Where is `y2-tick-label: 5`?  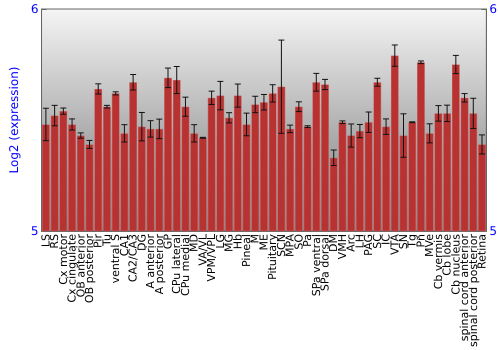
y2-tick-label: 5 is located at coordinates (493, 231).